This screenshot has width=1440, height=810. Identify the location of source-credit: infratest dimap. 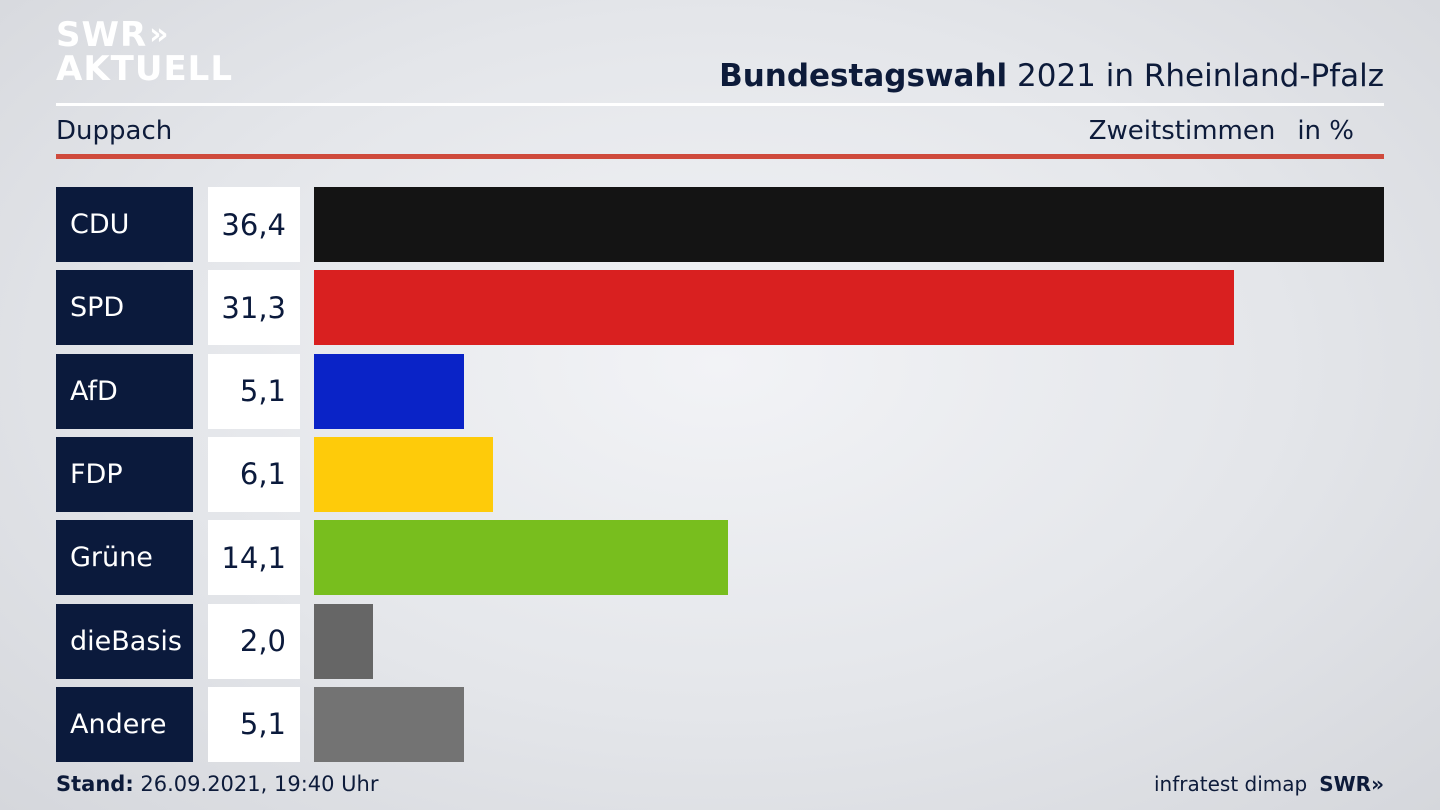
(1231, 784).